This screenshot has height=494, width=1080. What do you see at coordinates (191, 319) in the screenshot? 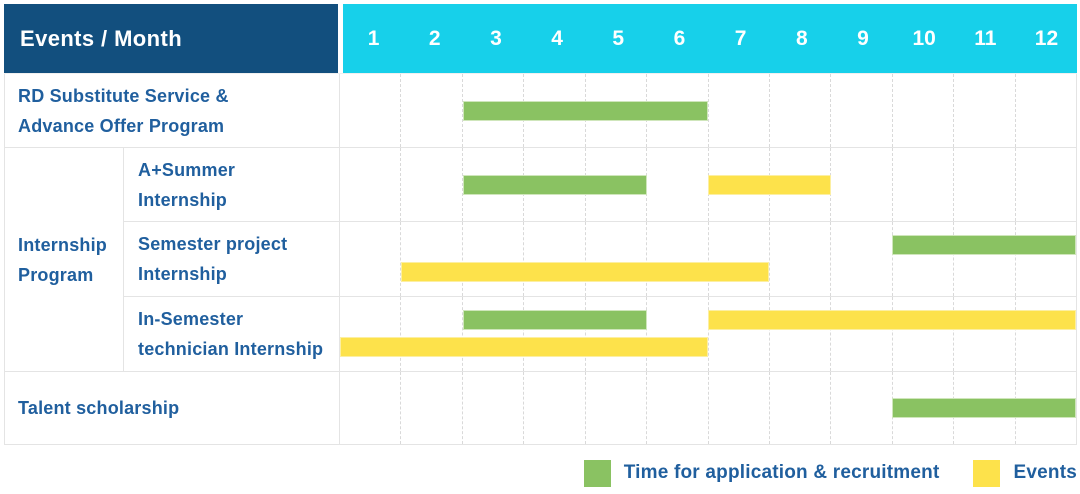
I see `row-label-line: In-Semester` at bounding box center [191, 319].